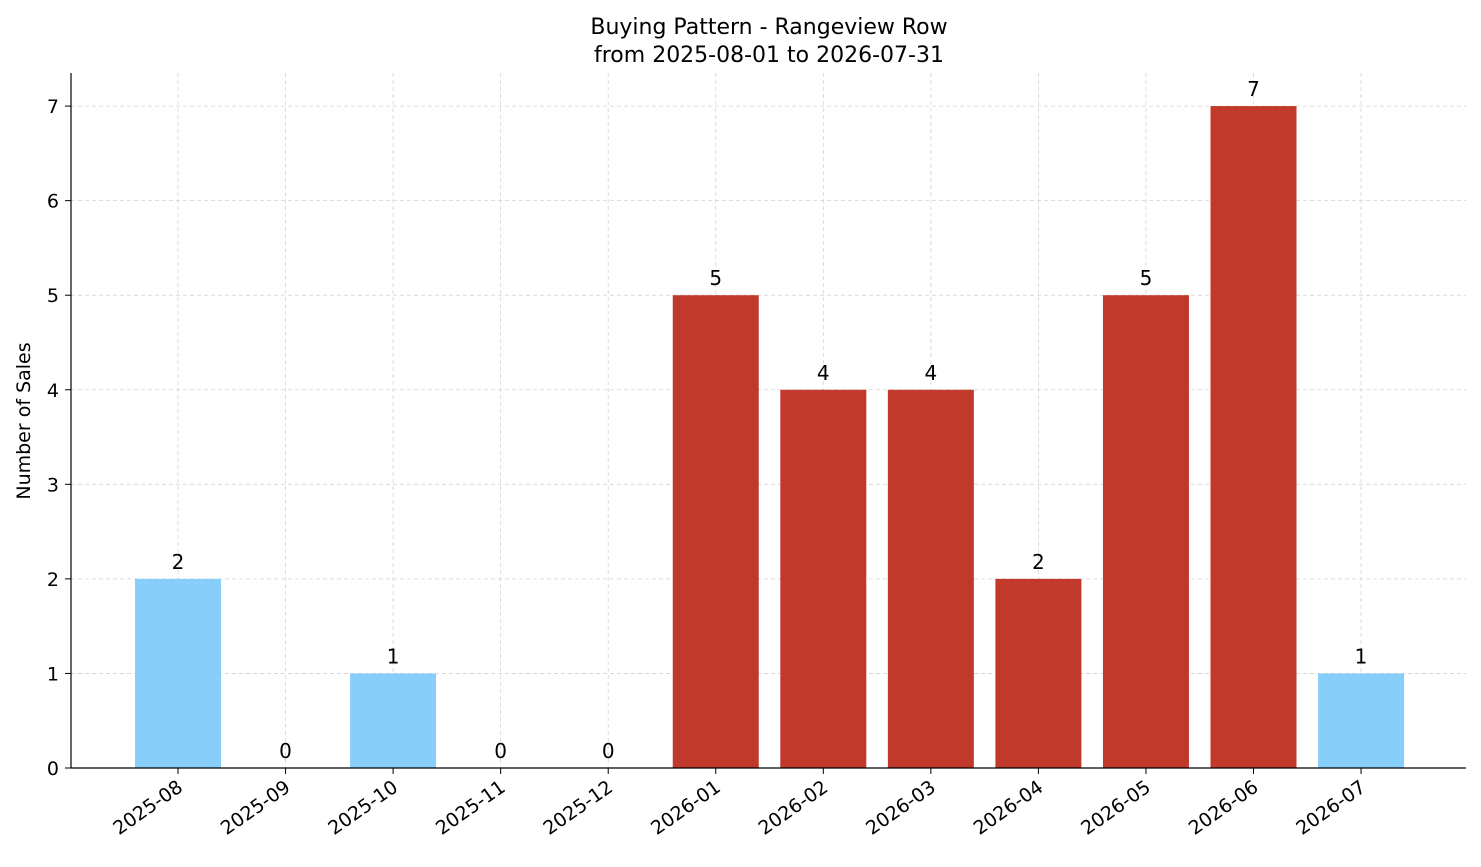  I want to click on data-label-2026-01: 5, so click(715, 278).